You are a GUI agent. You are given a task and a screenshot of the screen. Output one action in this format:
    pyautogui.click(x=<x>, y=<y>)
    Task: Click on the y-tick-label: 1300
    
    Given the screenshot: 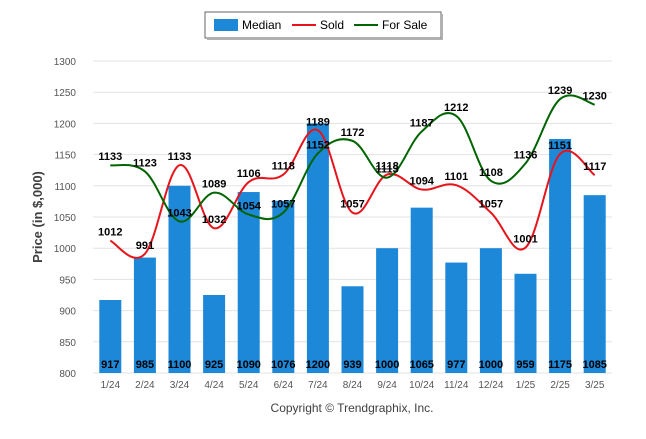 What is the action you would take?
    pyautogui.click(x=65, y=62)
    